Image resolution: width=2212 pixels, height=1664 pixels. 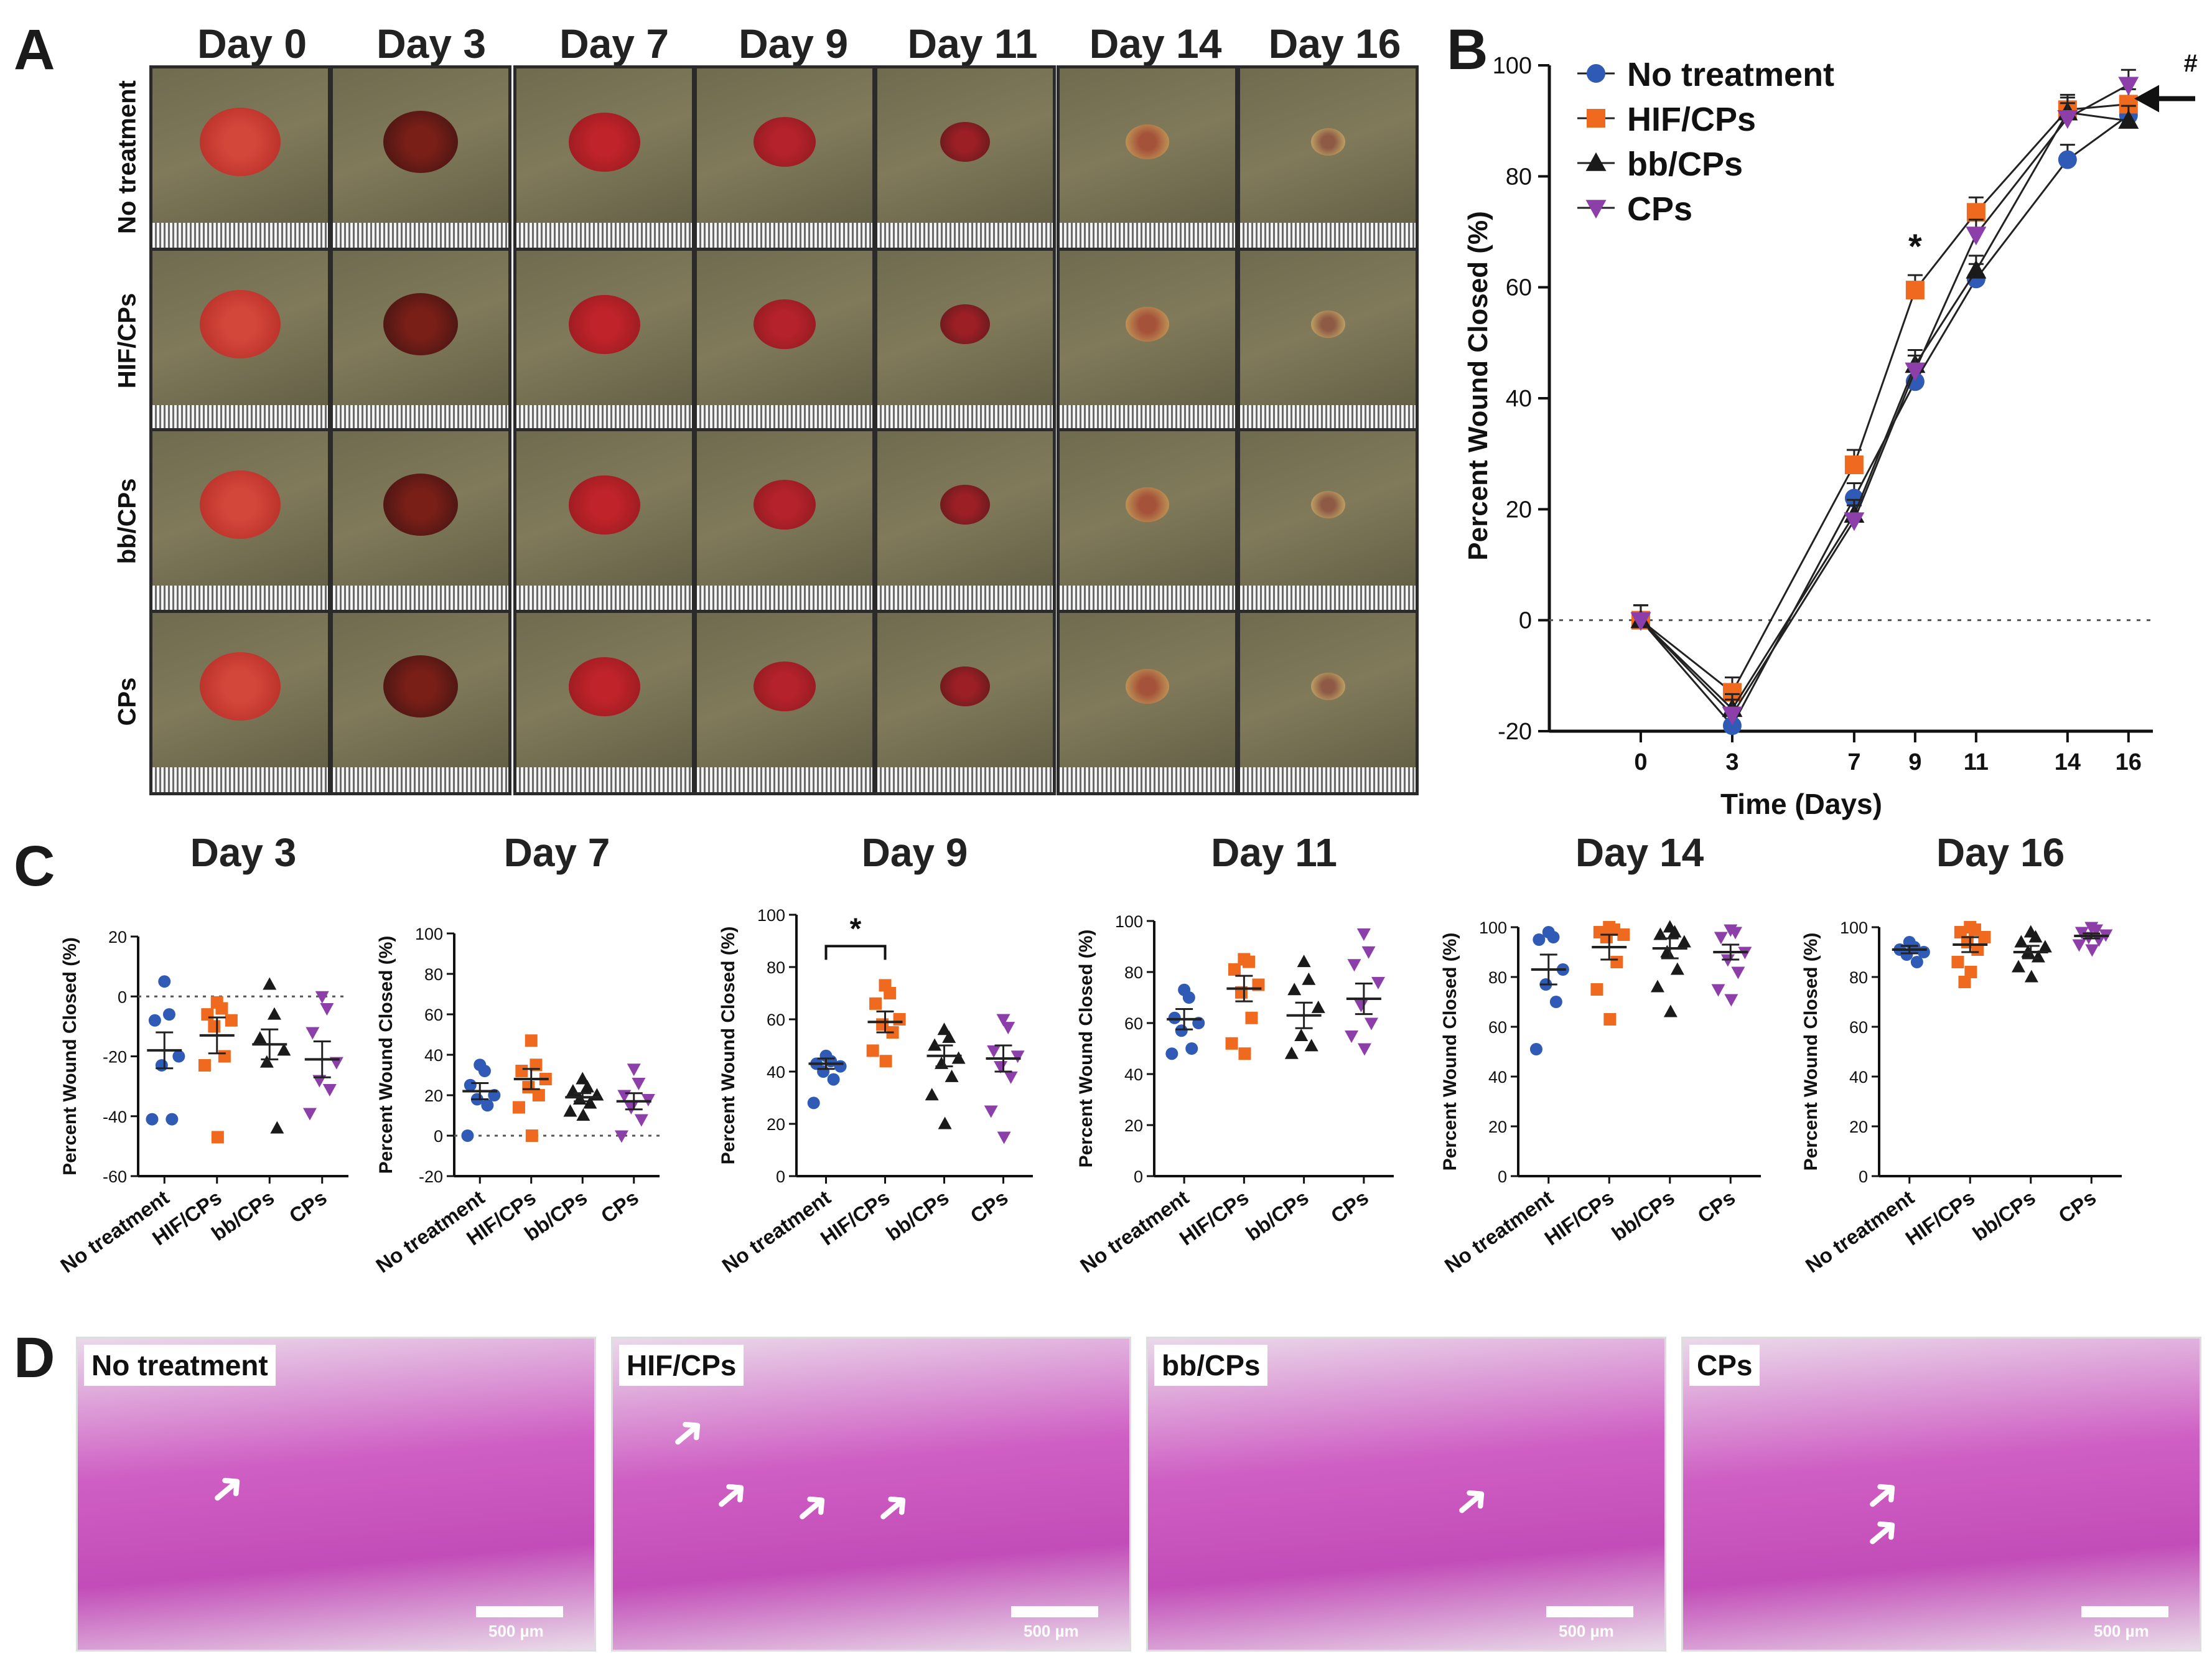 I want to click on x-tick-label: HIF/CPs, so click(x=1940, y=1217).